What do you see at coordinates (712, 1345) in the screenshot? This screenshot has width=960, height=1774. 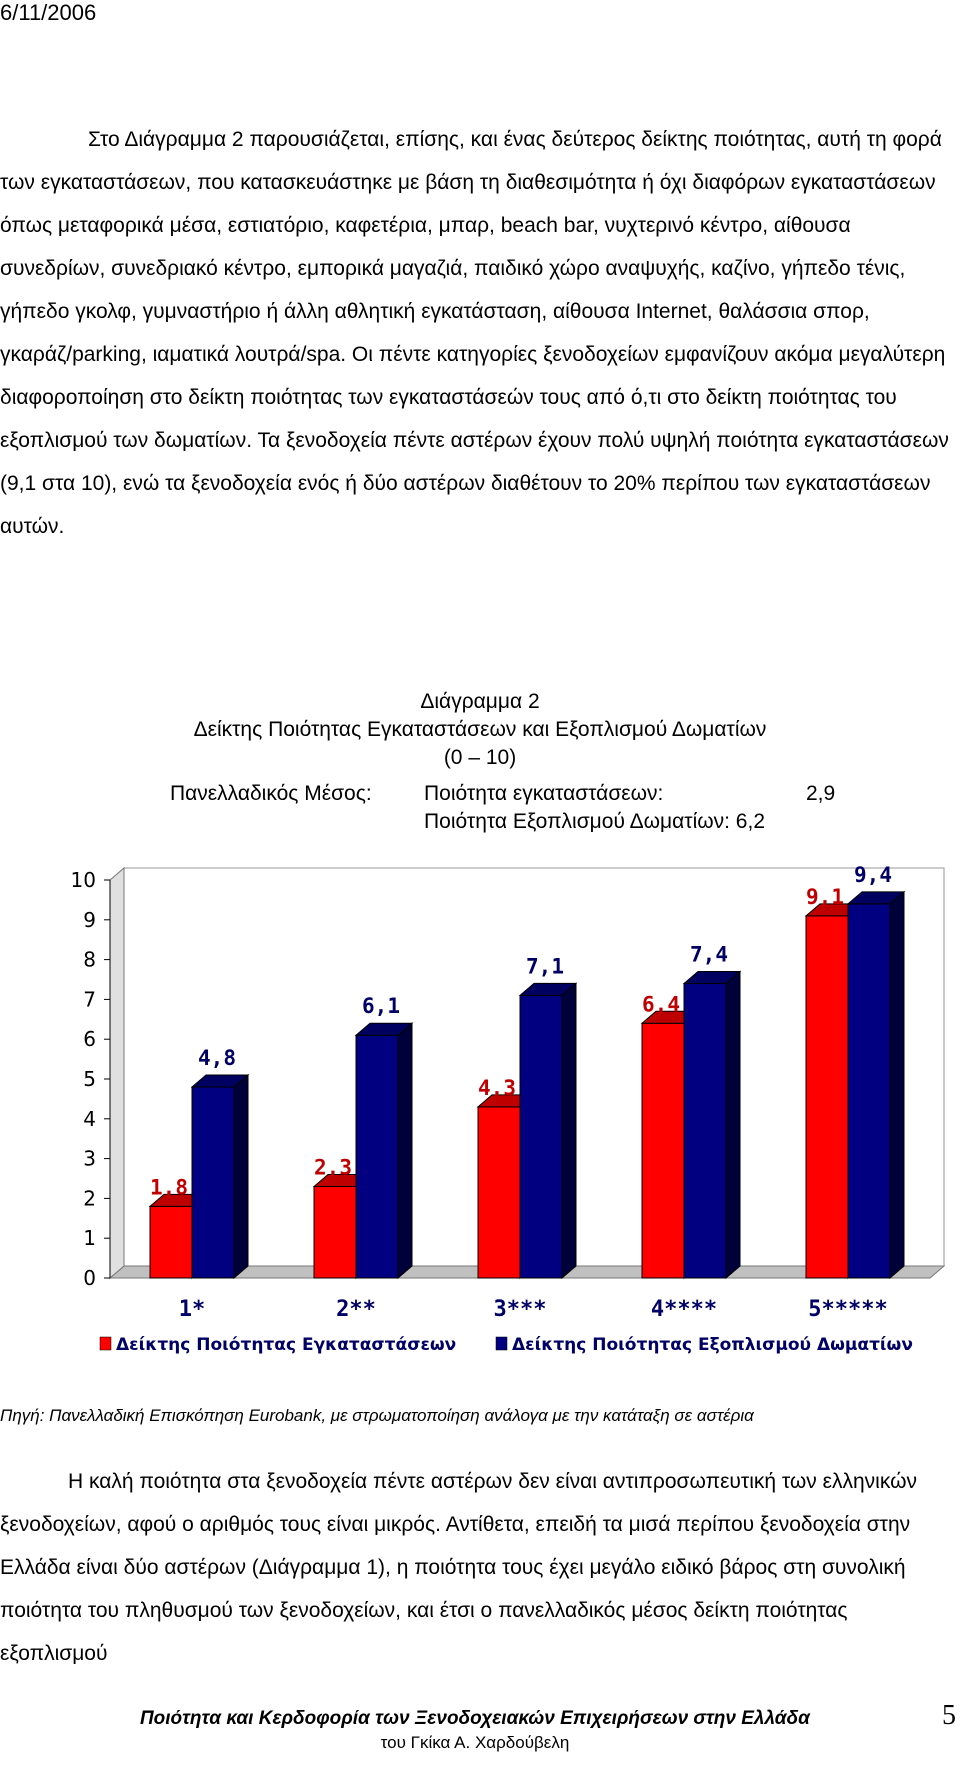 I see `legend-entry: Δείκτης Ποιότητας Εξοπλισμού Δωματίων` at bounding box center [712, 1345].